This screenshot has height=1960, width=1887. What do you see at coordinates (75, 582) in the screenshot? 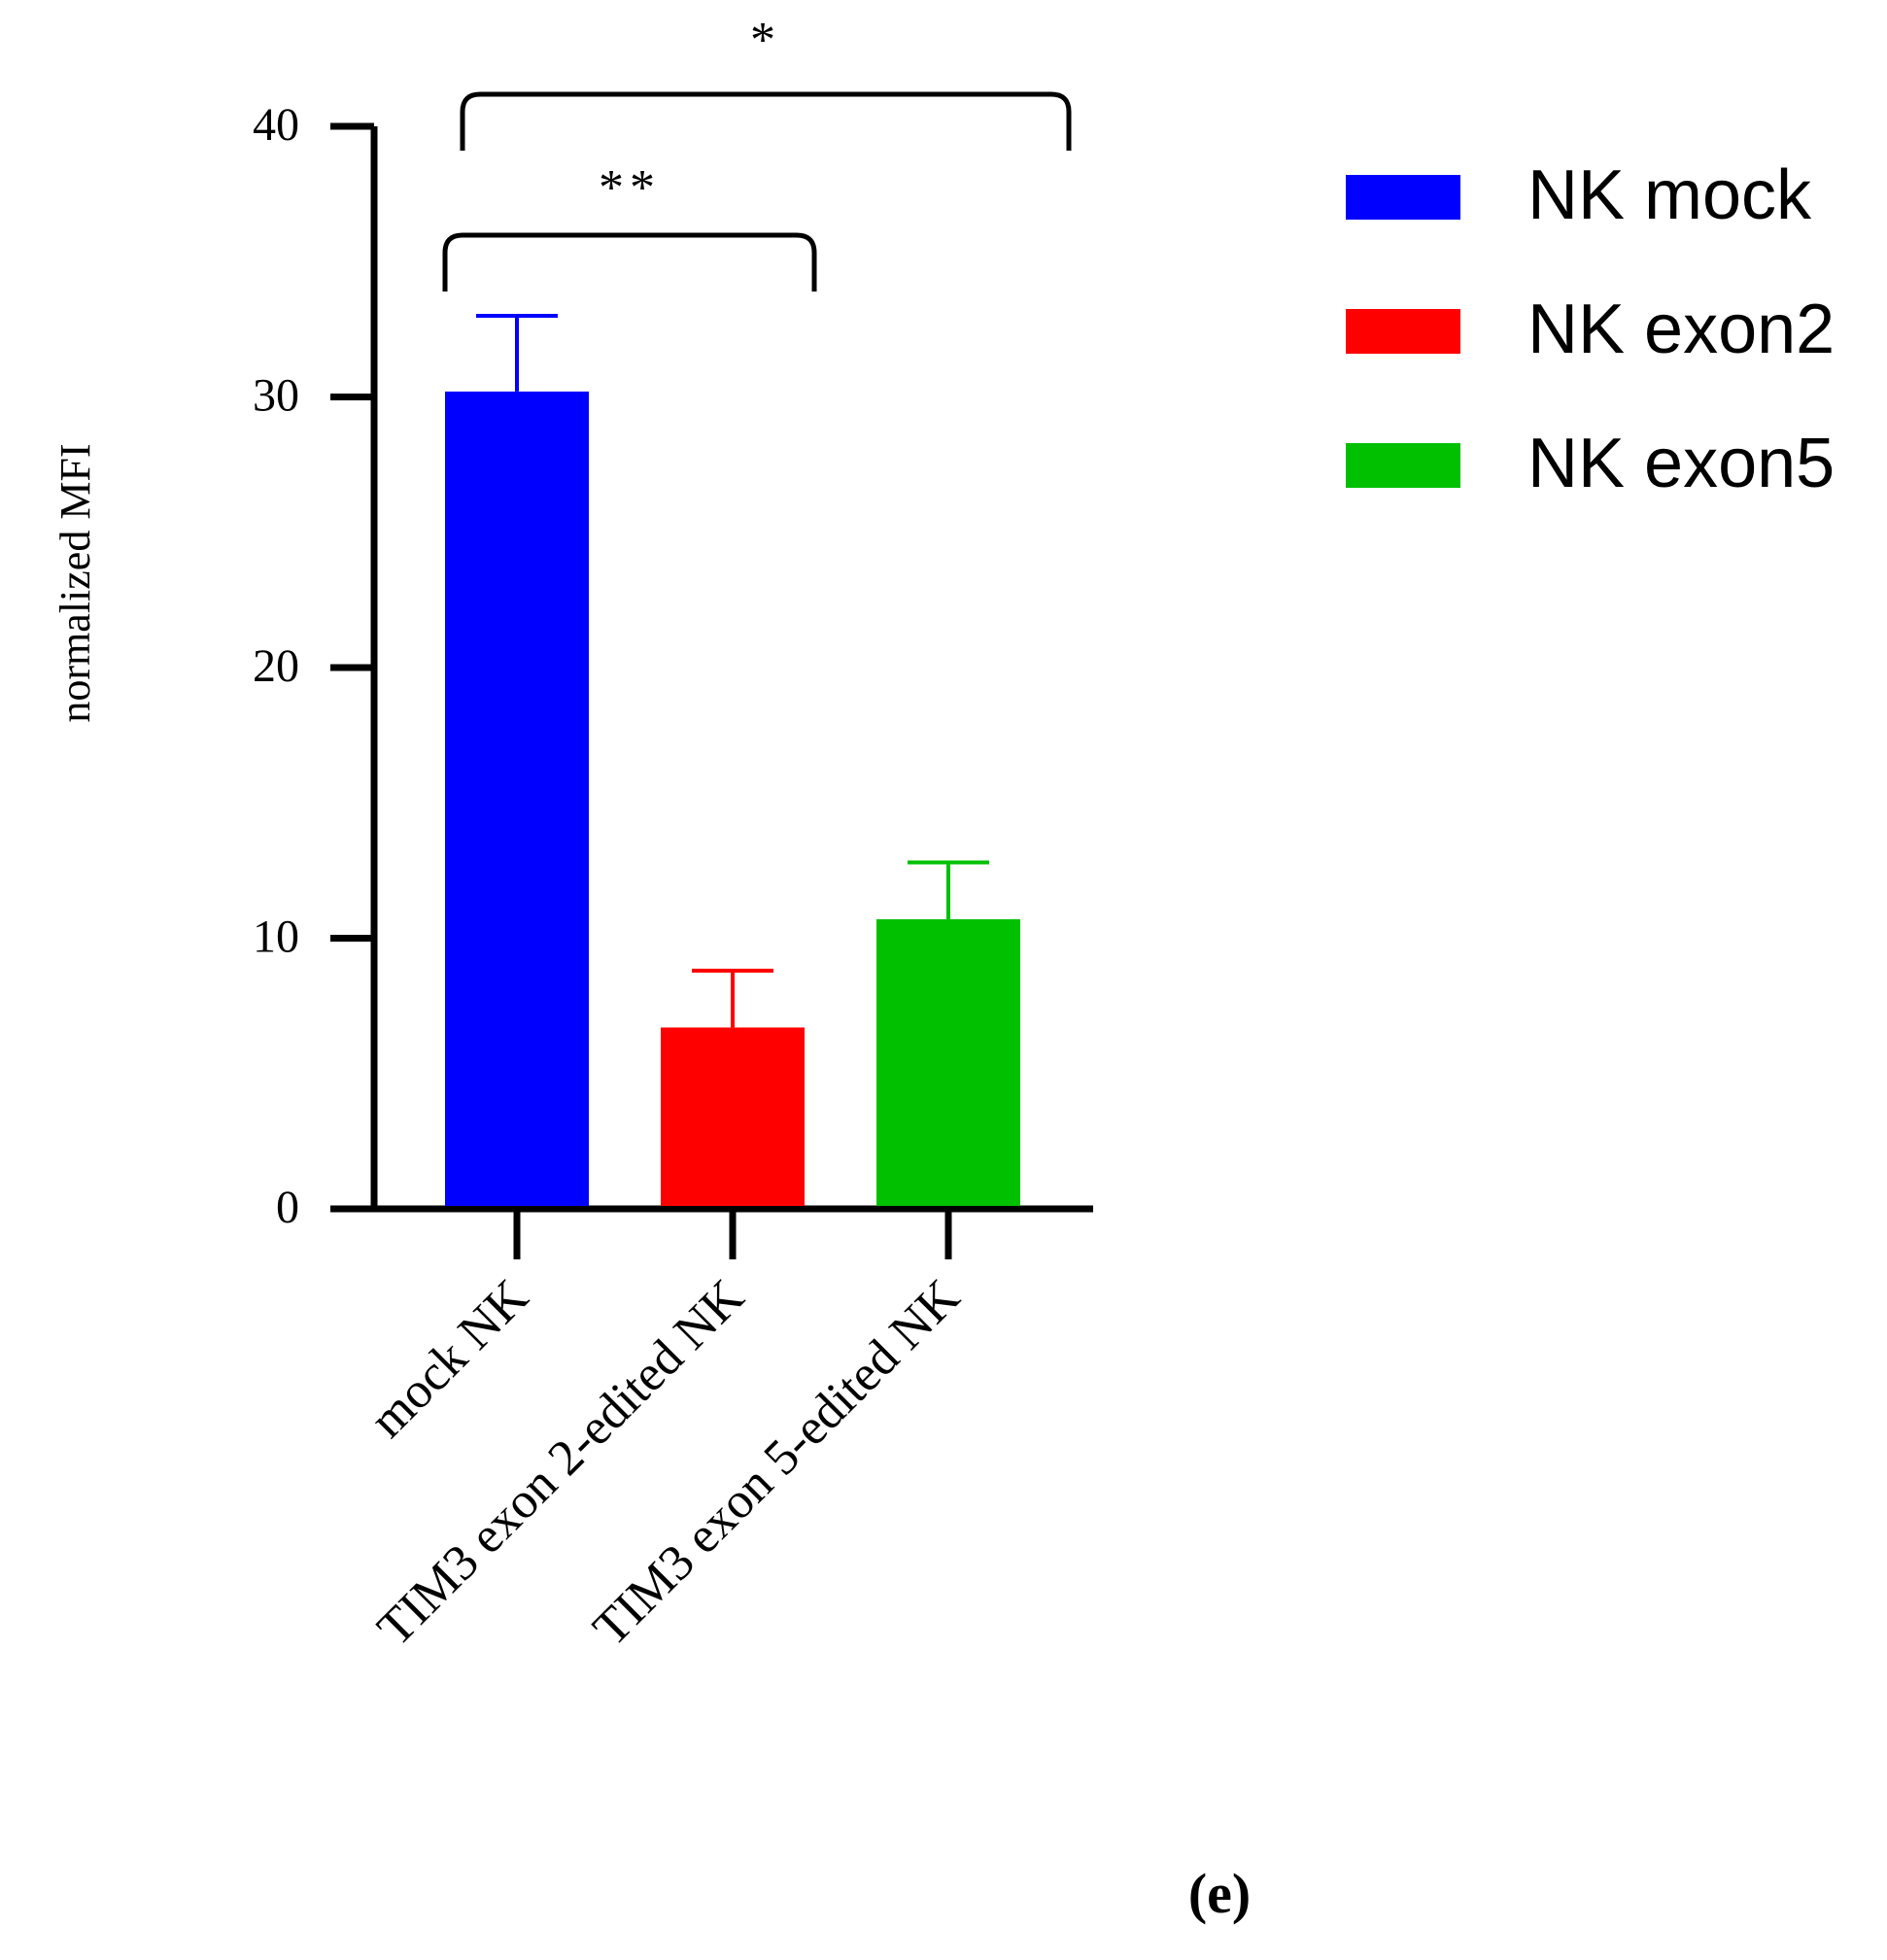
I see `y-axis-label: normalized MFI` at bounding box center [75, 582].